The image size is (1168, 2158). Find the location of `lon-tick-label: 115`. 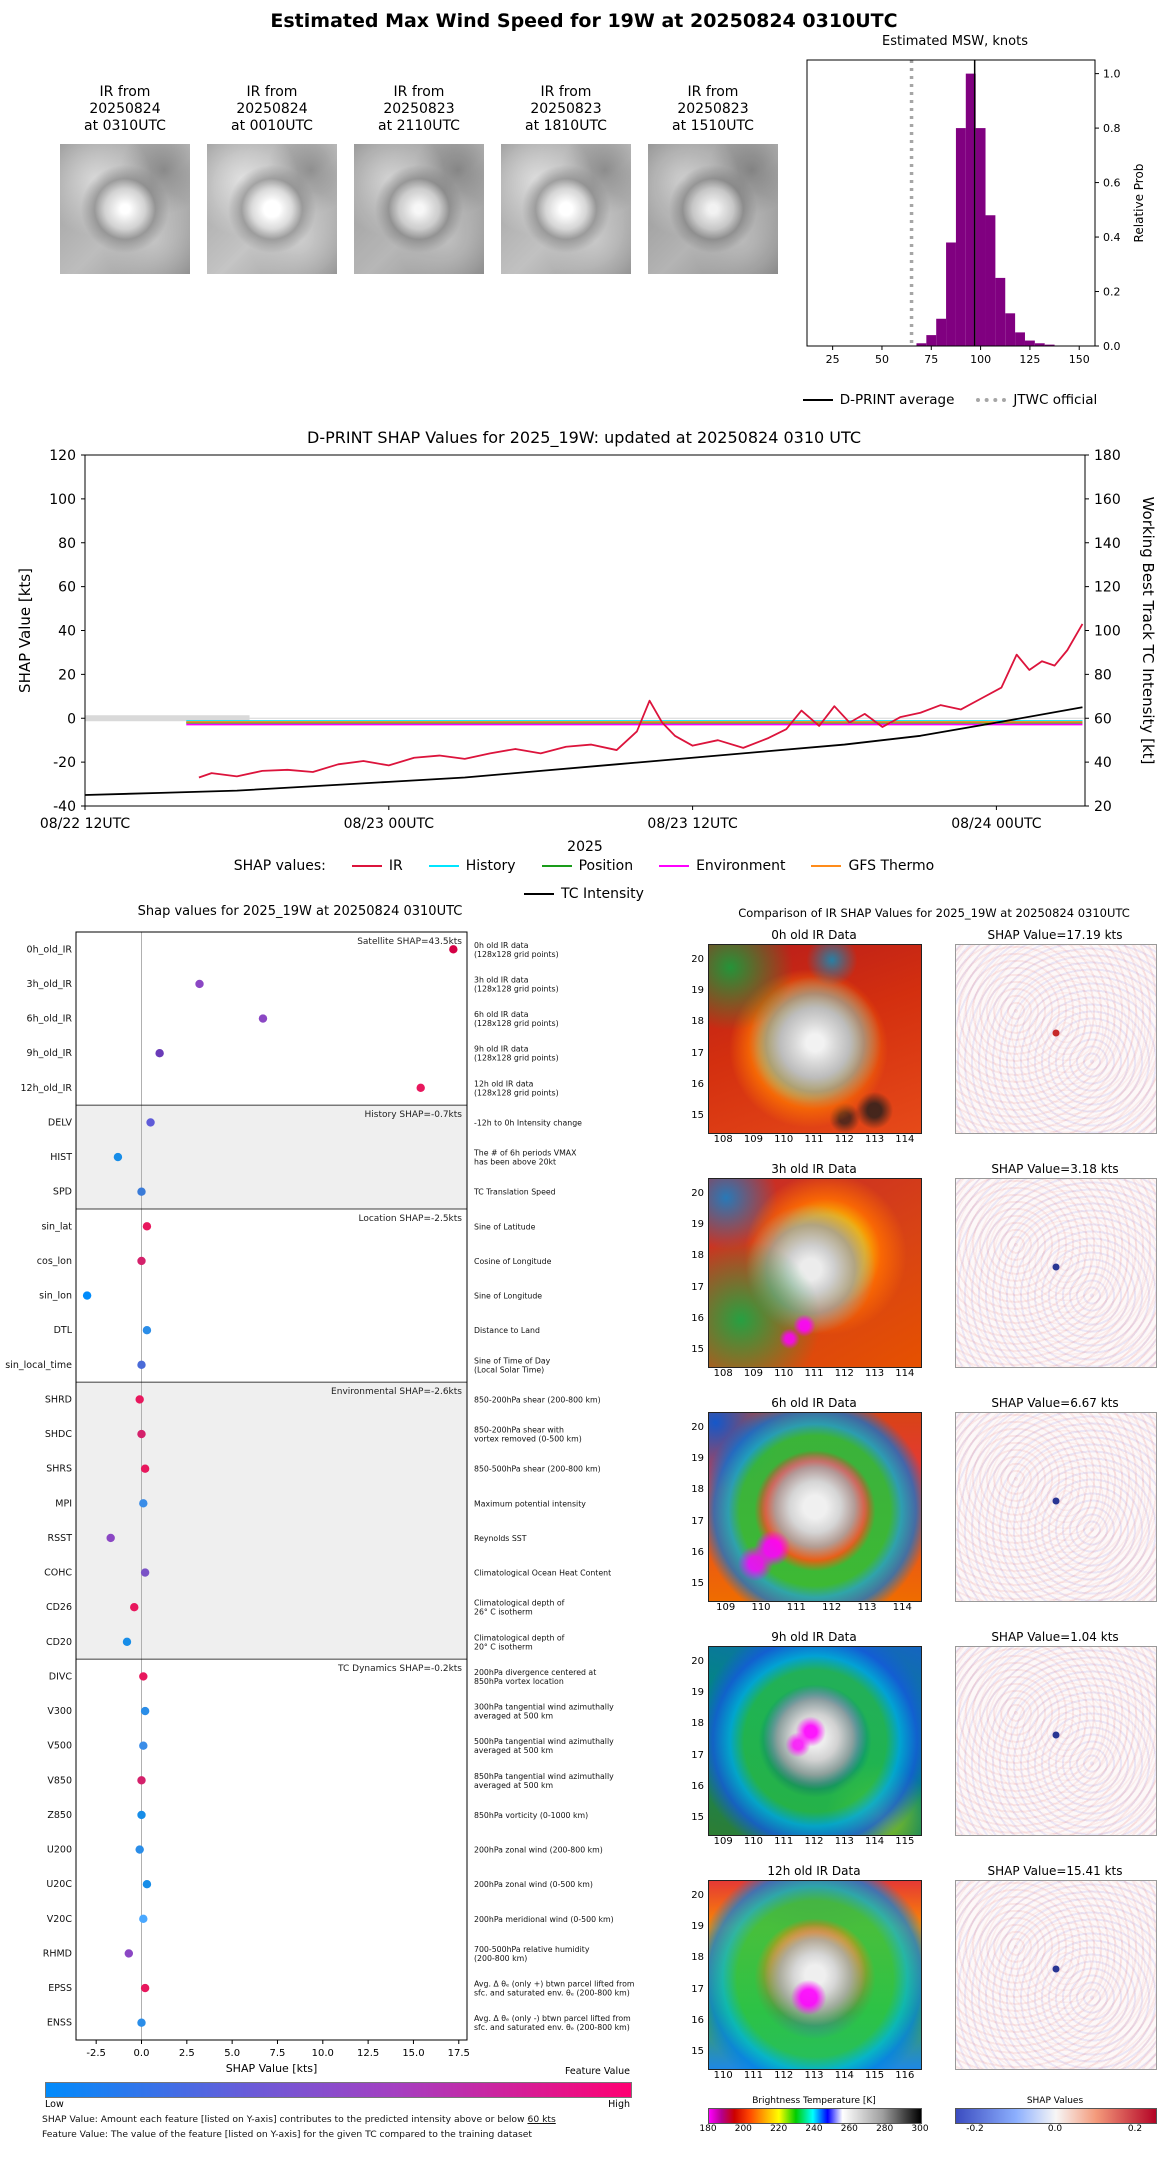

lon-tick-label: 115 is located at coordinates (875, 2075).